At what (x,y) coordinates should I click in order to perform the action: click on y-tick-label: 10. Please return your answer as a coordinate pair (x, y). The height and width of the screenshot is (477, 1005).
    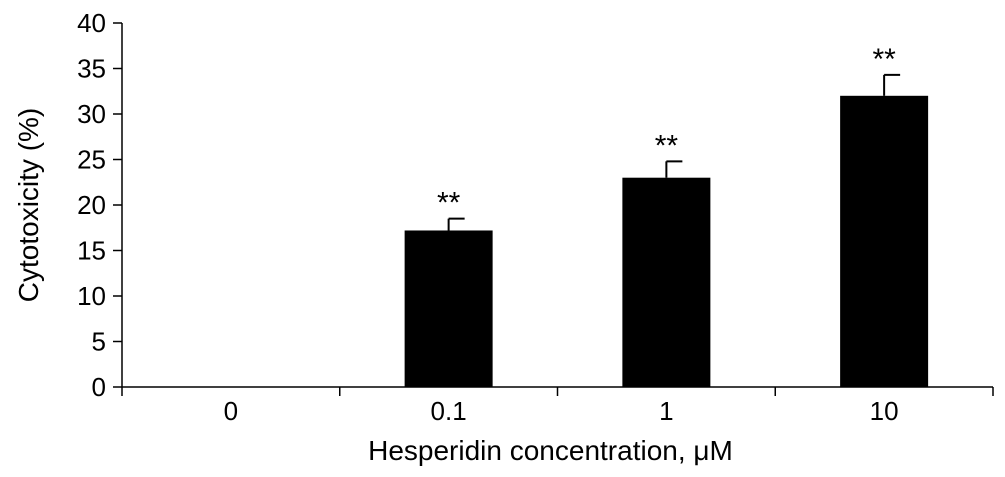
    Looking at the image, I should click on (91, 296).